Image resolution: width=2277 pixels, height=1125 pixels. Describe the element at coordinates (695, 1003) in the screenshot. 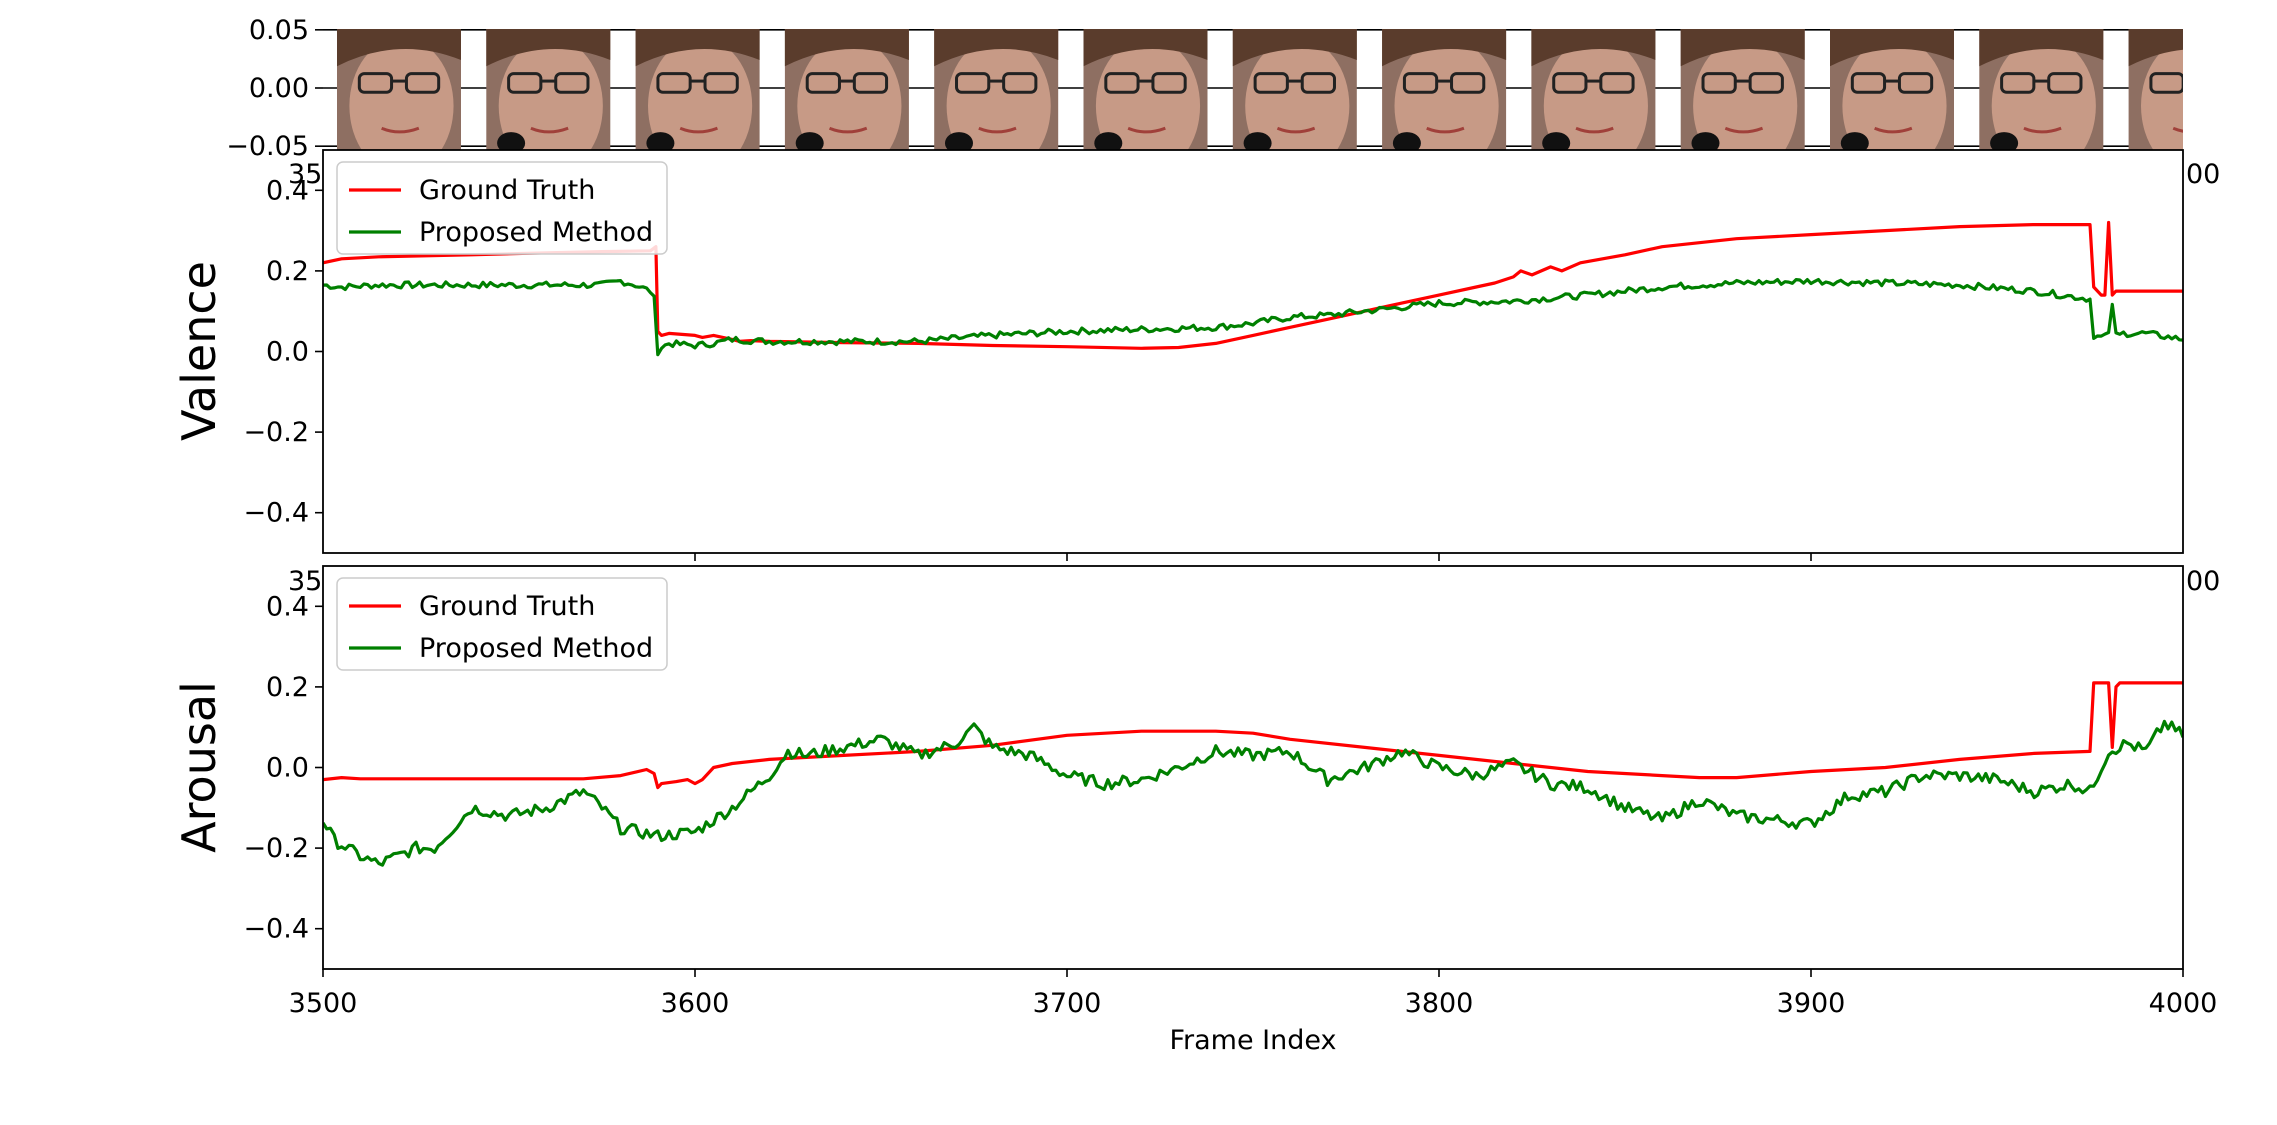

I see `aro-xtick-label: 3600` at that location.